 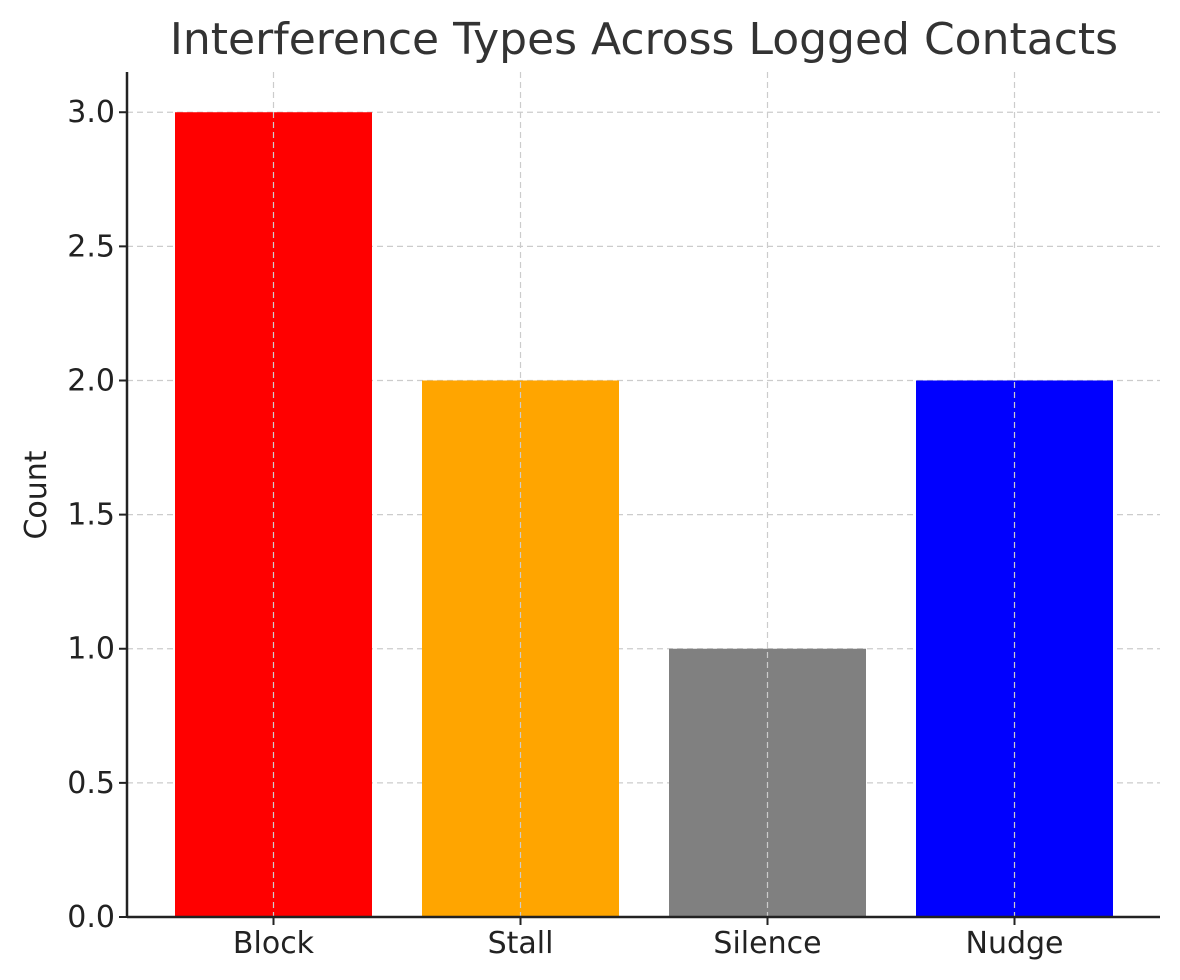 I want to click on y-tick-label: 0.0, so click(x=91, y=917).